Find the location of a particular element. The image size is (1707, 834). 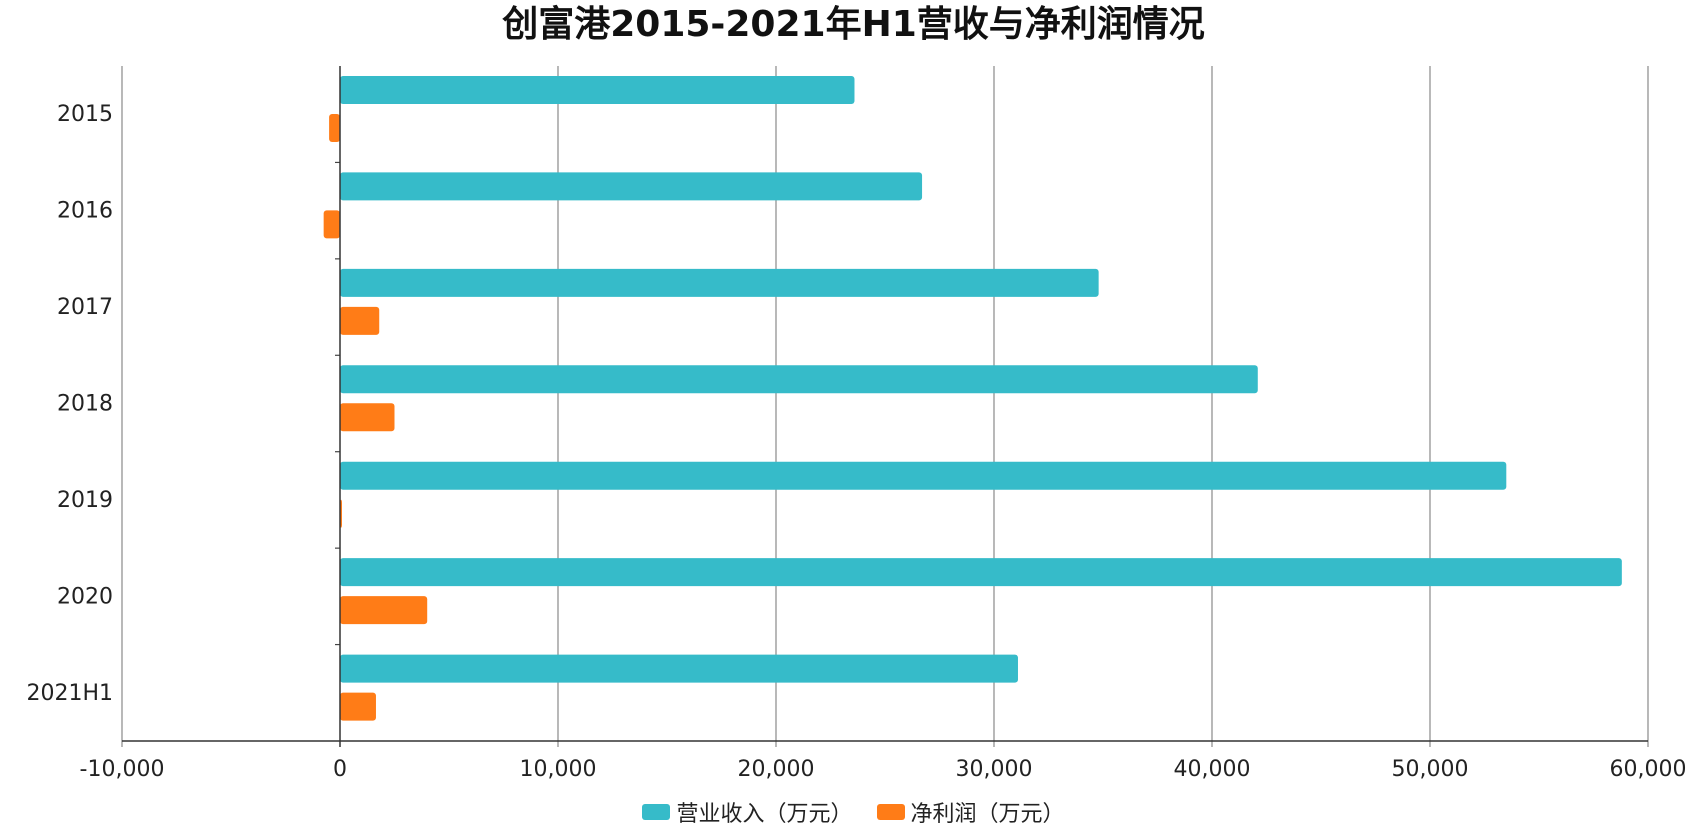

legend: 营业收入（万元） 净利润（万元） is located at coordinates (853, 812).